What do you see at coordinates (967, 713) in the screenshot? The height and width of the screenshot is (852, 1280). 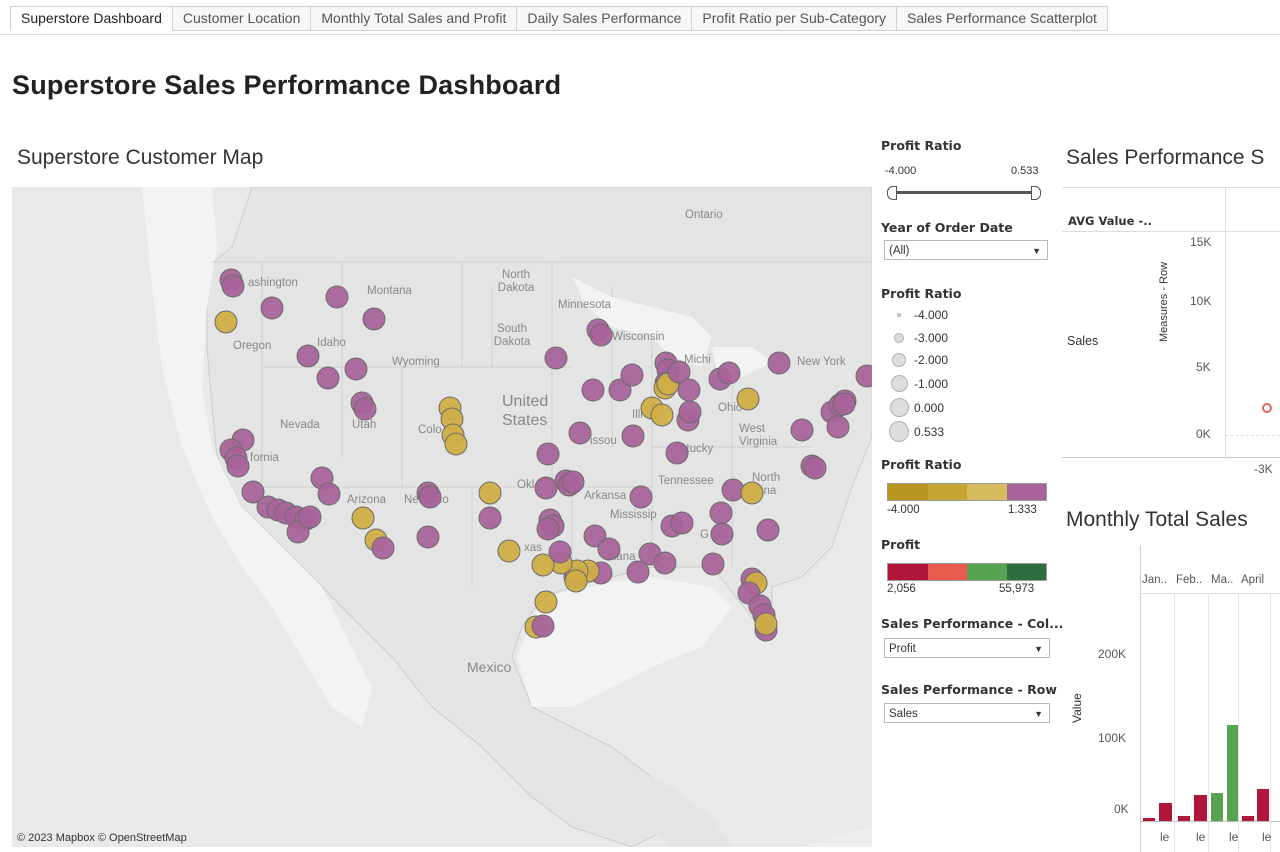 I see `row-select-dropdown: Sales ▼` at bounding box center [967, 713].